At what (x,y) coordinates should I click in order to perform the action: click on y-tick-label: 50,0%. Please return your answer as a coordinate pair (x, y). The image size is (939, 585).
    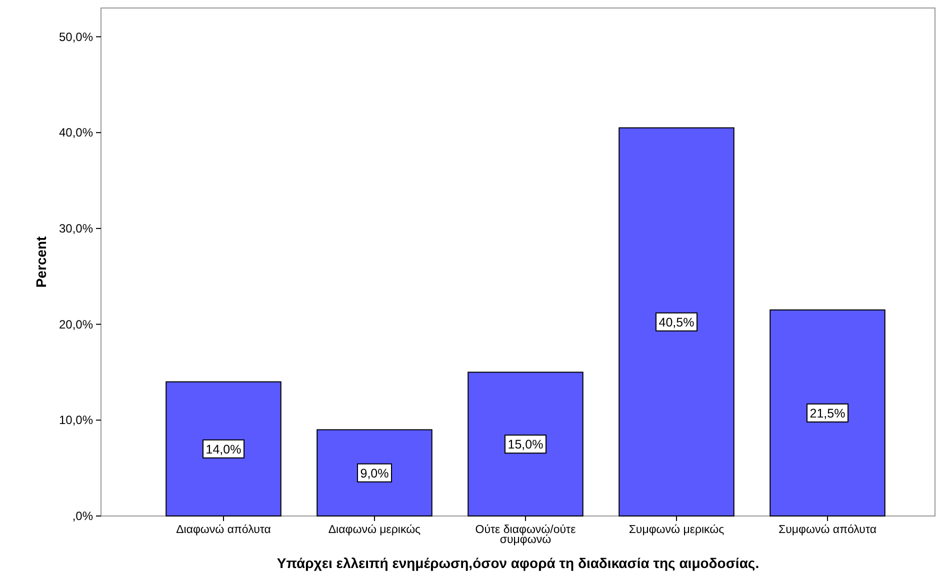
    Looking at the image, I should click on (76, 37).